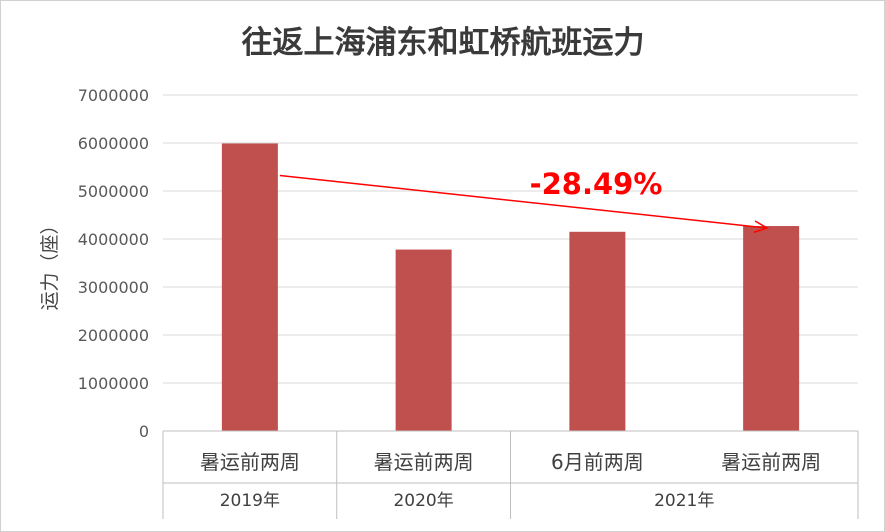  Describe the element at coordinates (684, 501) in the screenshot. I see `group-label: 2021年` at that location.